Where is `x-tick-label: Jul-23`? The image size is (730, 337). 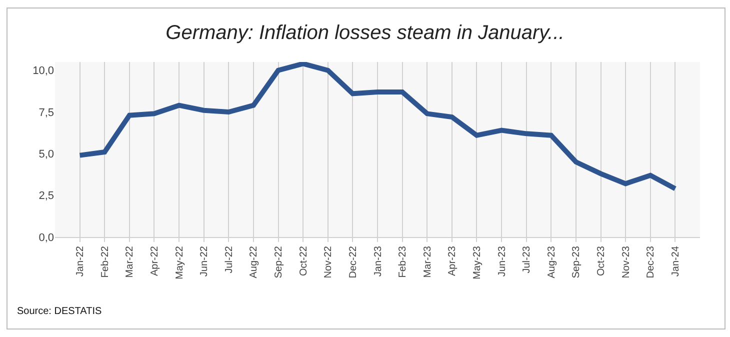
x-tick-label: Jul-23 is located at coordinates (527, 260).